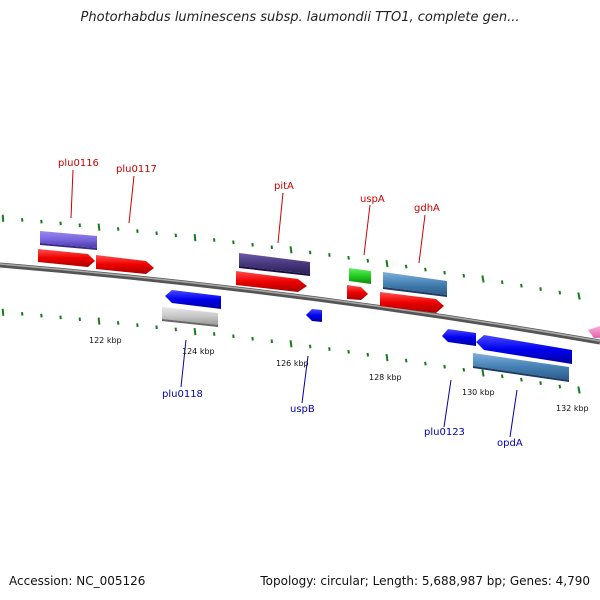  Describe the element at coordinates (594, 332) in the screenshot. I see `gene-partial-pink` at that location.